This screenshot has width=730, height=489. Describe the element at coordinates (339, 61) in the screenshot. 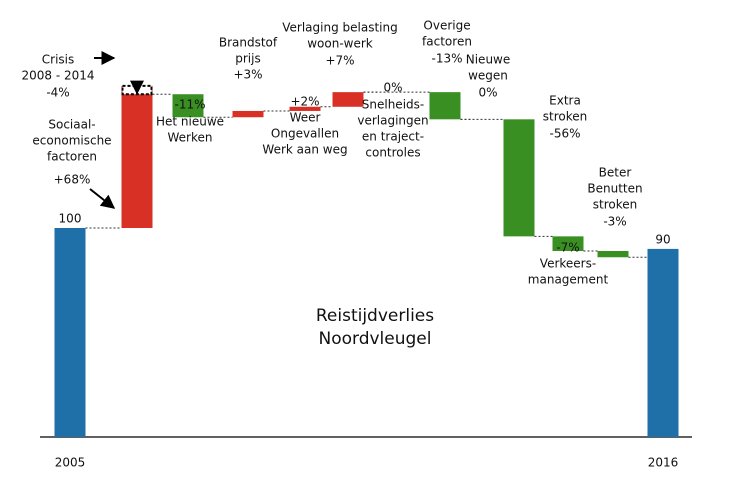

I see `step-value-label: +7%` at that location.